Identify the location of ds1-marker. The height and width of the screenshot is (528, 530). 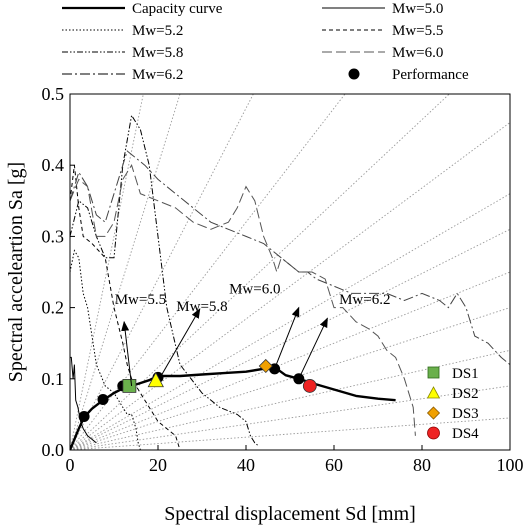
(129, 386).